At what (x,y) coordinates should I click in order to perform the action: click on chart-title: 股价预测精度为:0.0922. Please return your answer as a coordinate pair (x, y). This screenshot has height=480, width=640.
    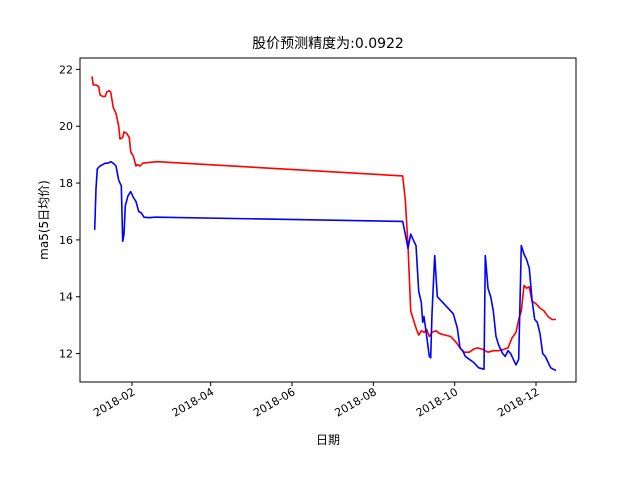
    Looking at the image, I should click on (328, 44).